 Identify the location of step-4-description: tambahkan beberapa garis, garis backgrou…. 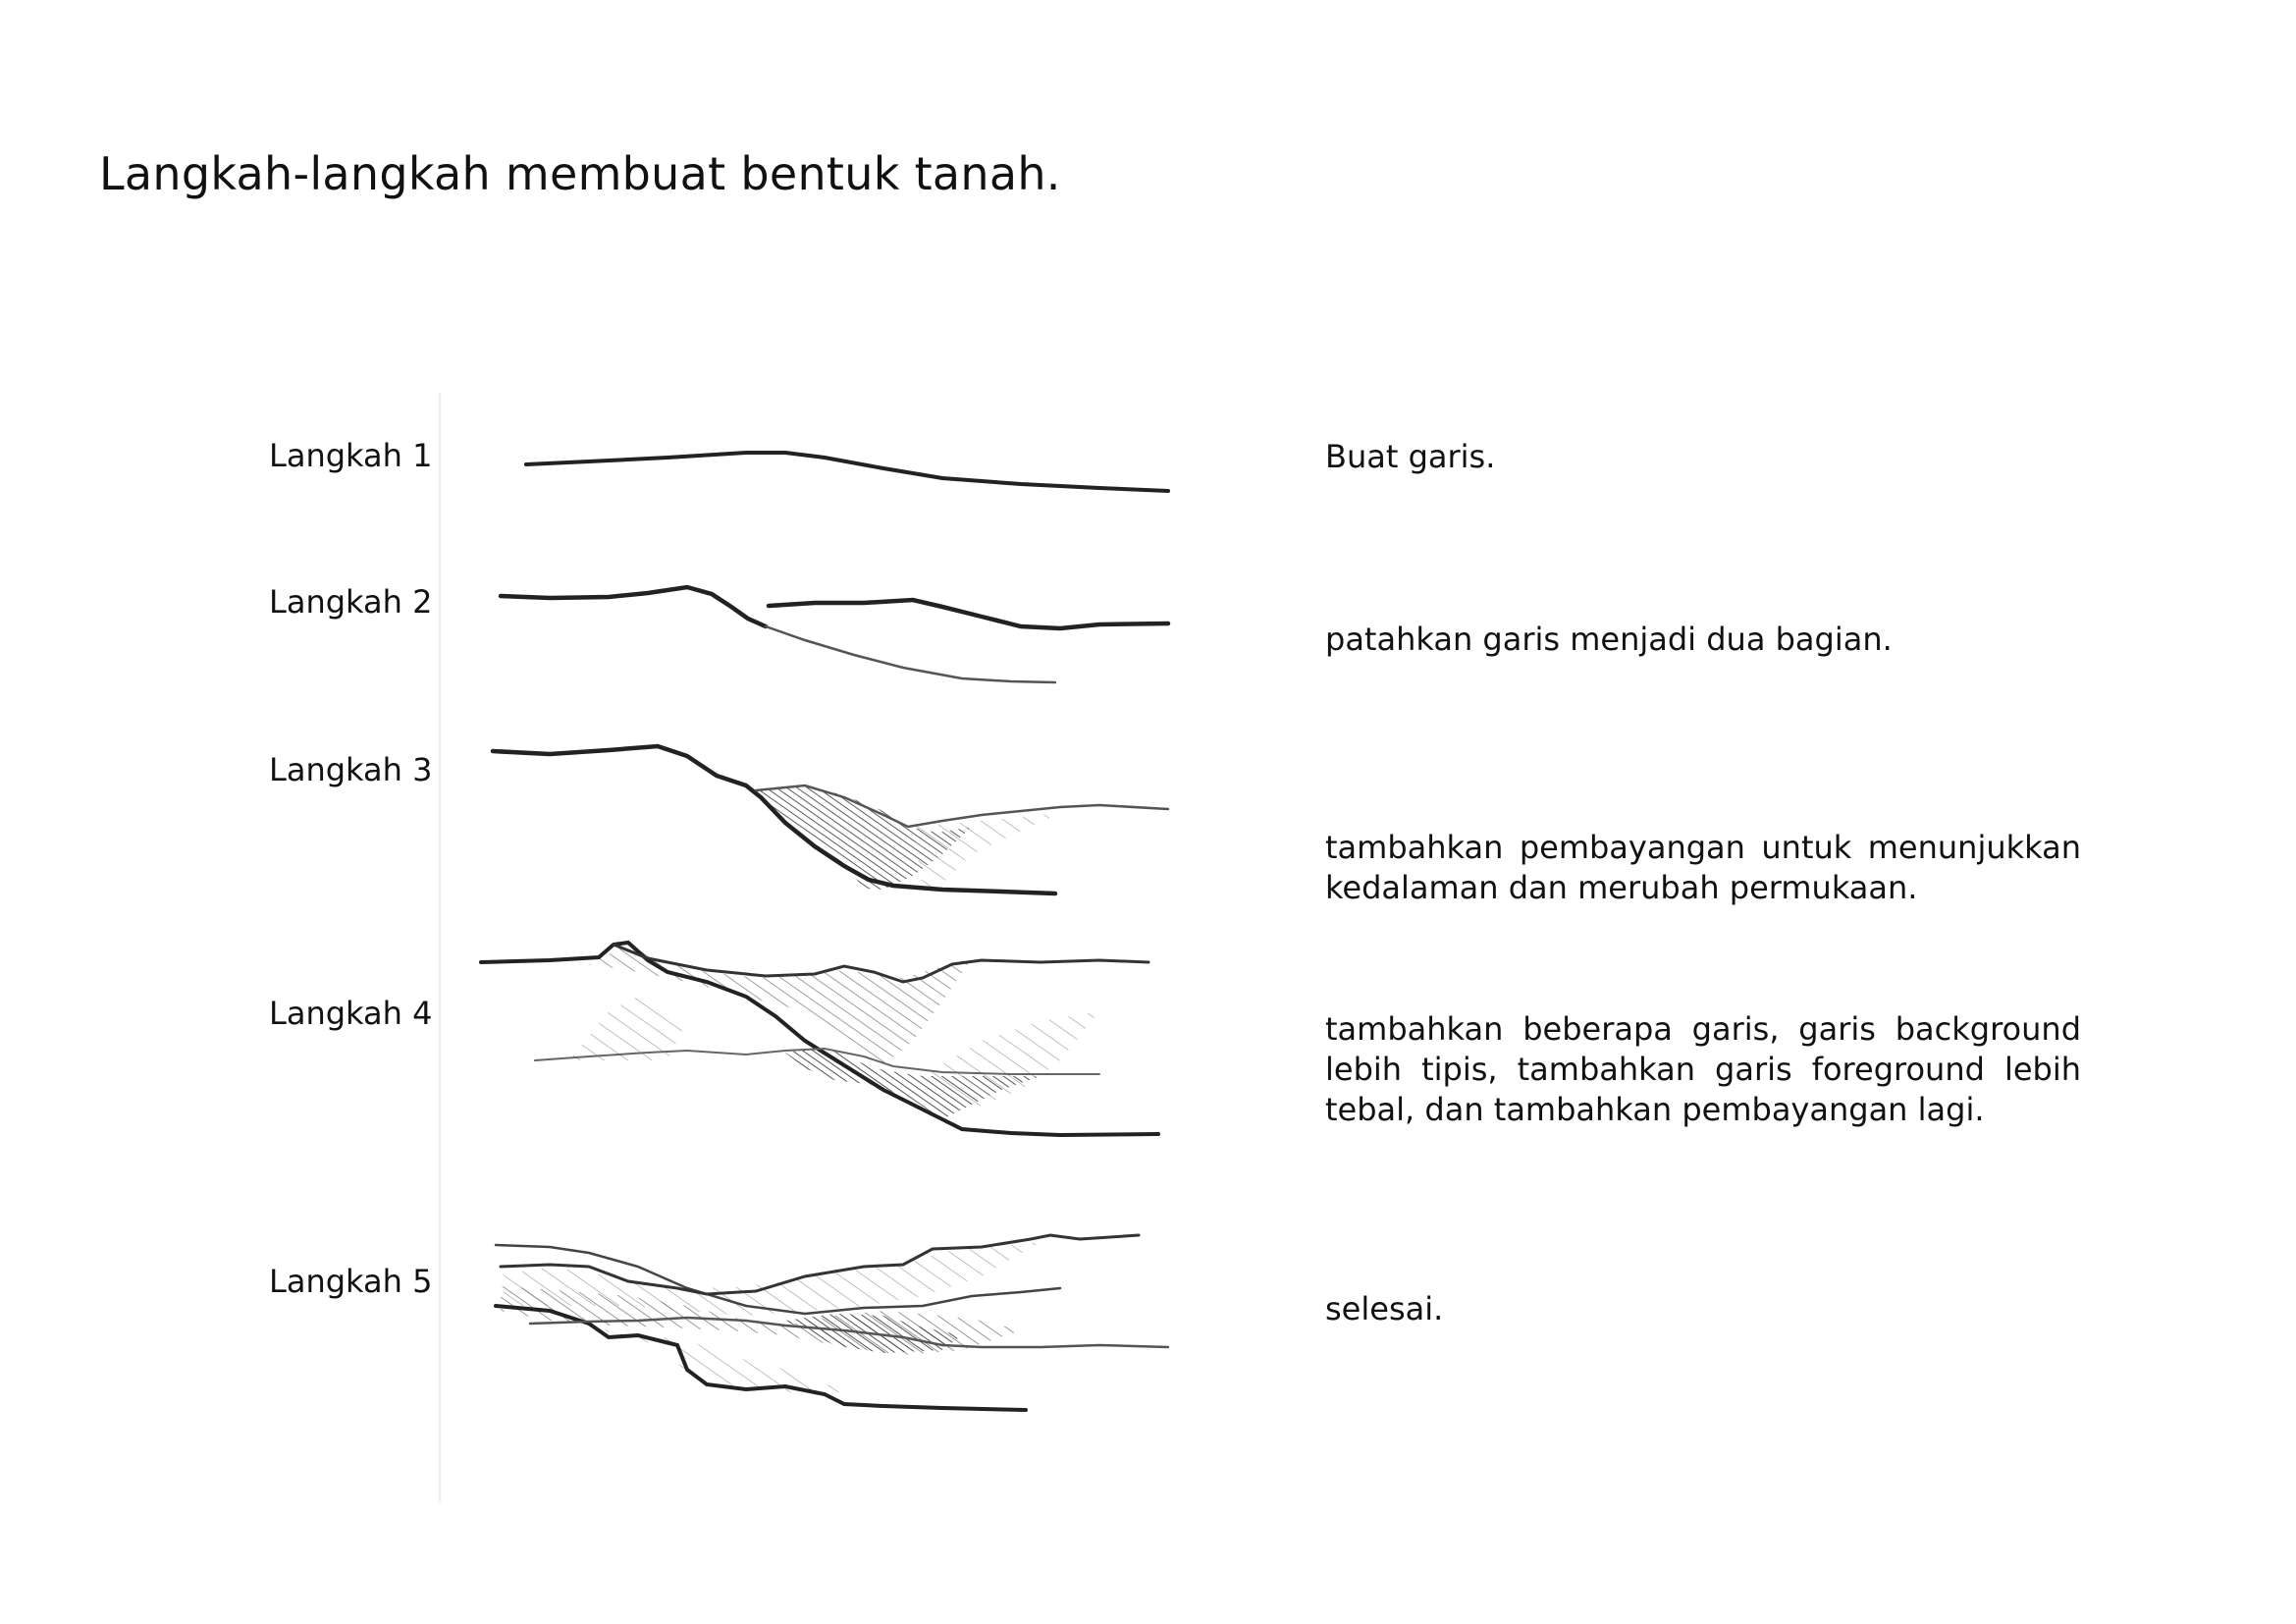
(1703, 1069).